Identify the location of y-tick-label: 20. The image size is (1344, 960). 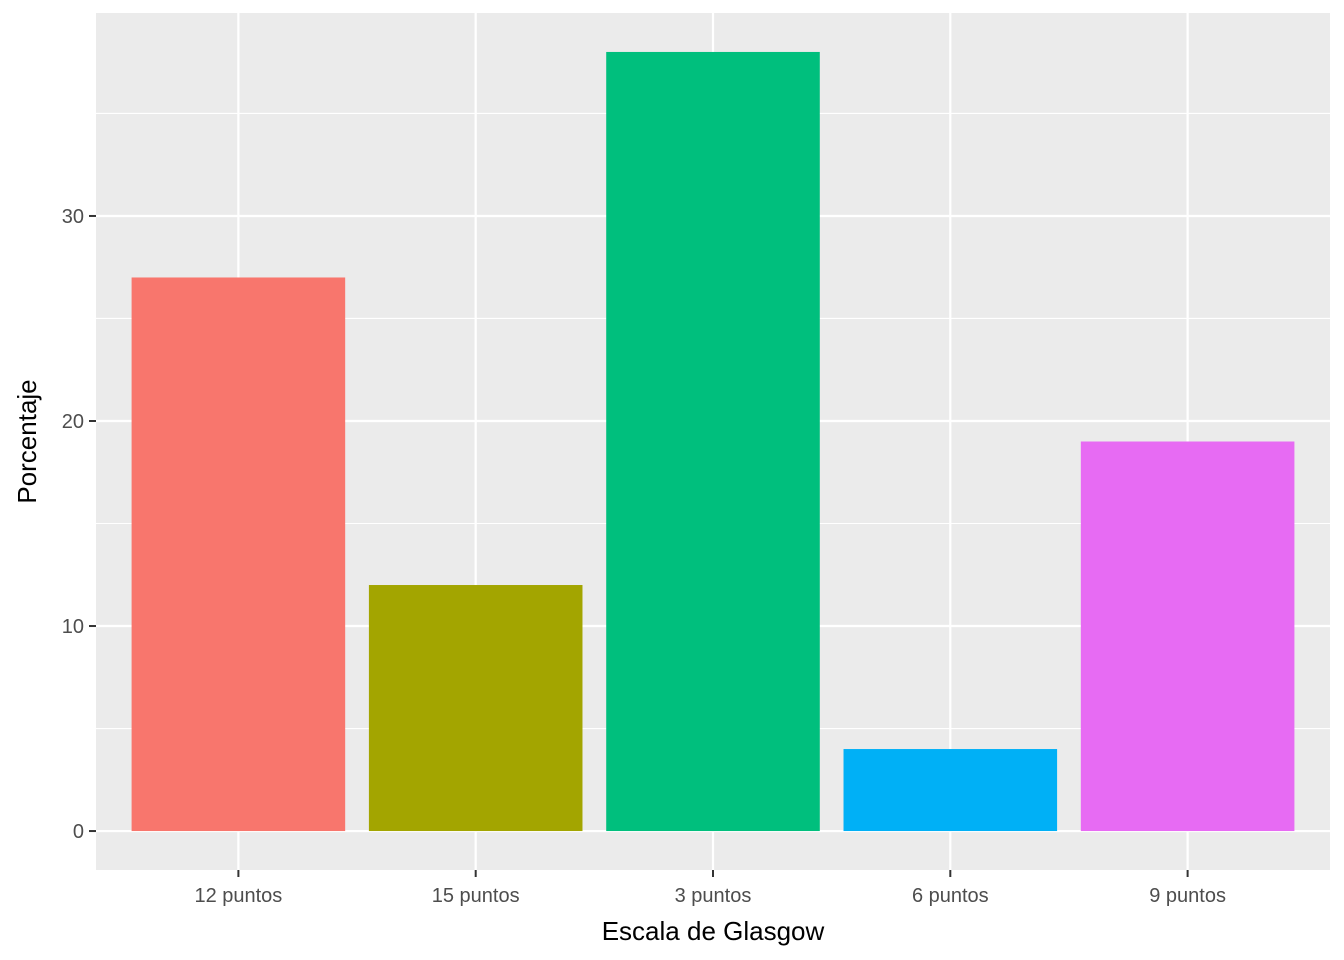
(73, 422).